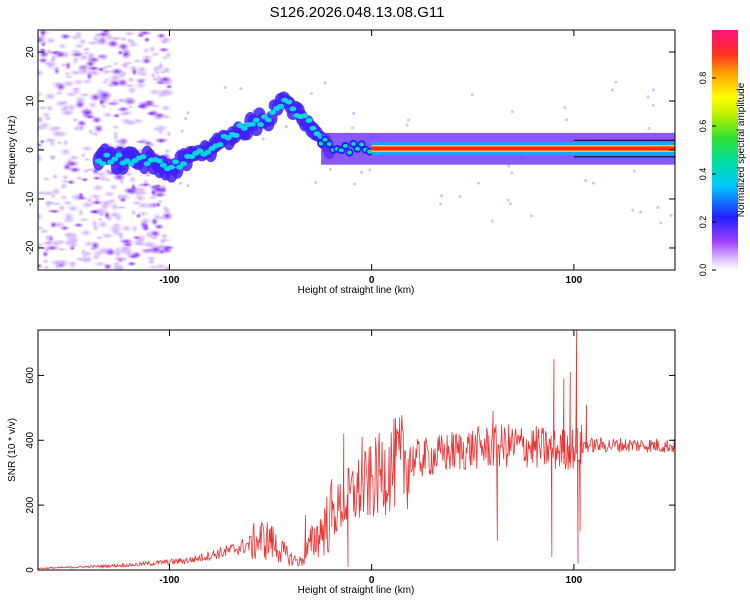  What do you see at coordinates (30, 375) in the screenshot?
I see `y-tick-label: 600` at bounding box center [30, 375].